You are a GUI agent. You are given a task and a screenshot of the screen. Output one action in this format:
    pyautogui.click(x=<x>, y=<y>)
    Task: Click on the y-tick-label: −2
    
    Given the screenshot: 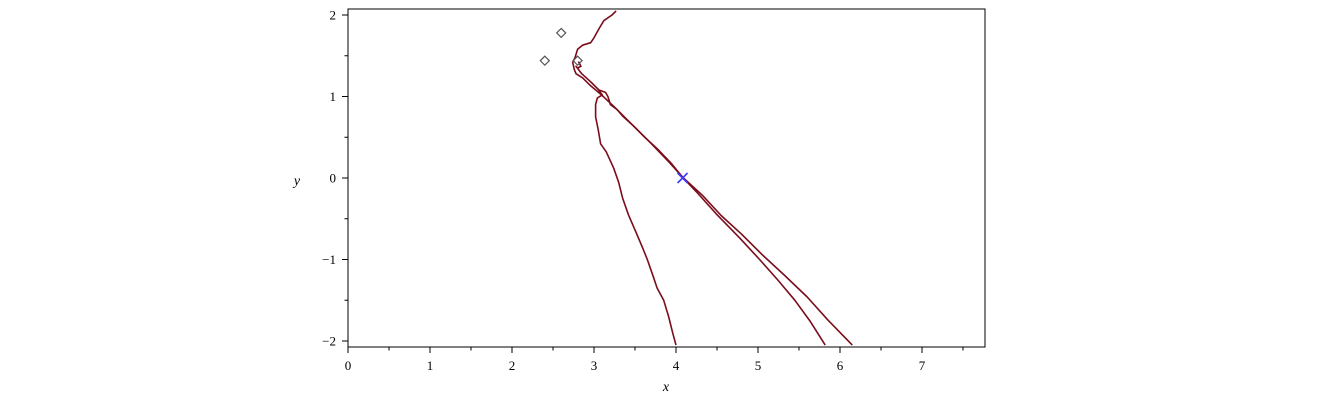 What is the action you would take?
    pyautogui.click(x=329, y=341)
    